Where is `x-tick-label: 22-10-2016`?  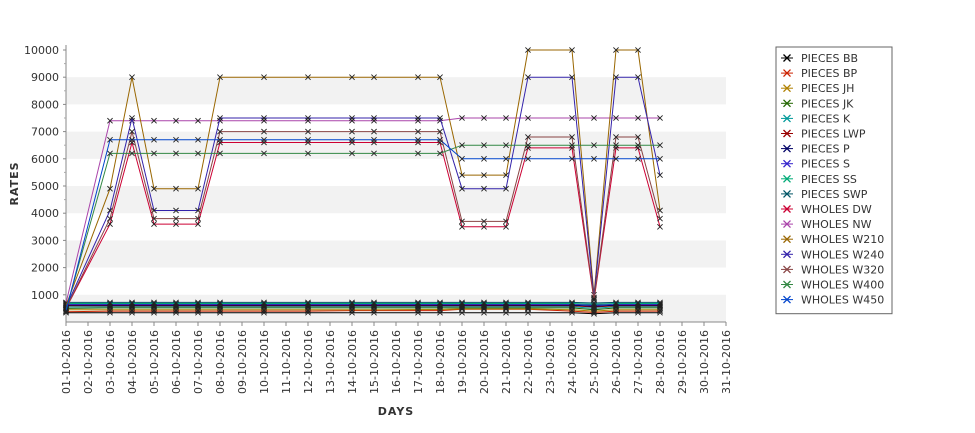
x-tick-label: 22-10-2016 is located at coordinates (528, 362).